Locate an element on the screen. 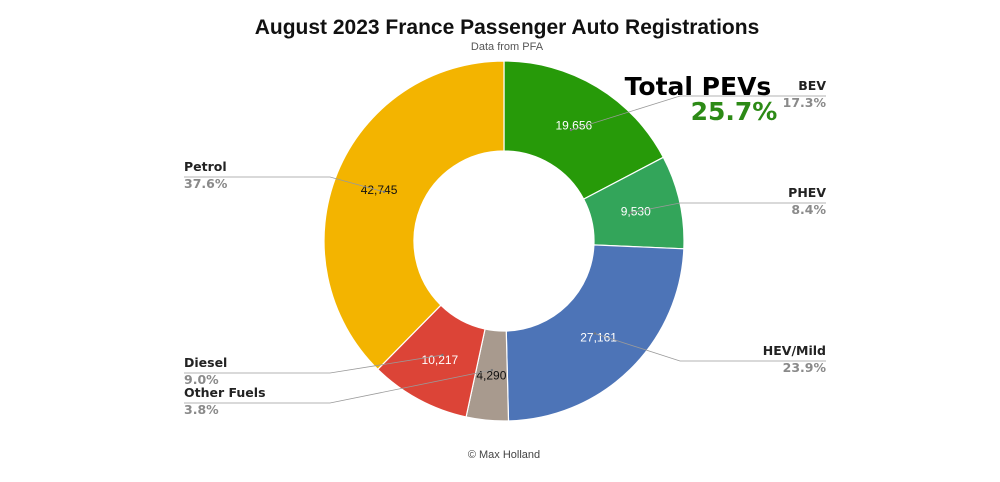 This screenshot has height=482, width=1000. leader-dot-phev is located at coordinates (630, 212).